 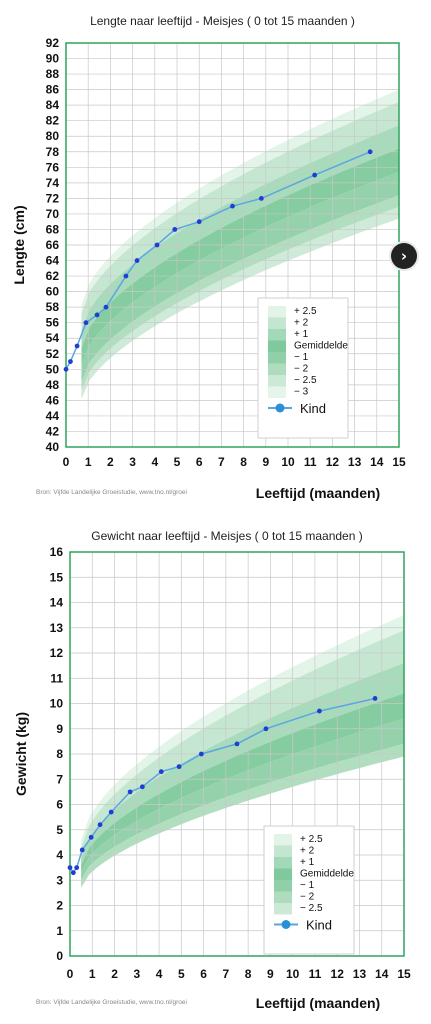 I want to click on y-tick-label: 16, so click(x=57, y=552).